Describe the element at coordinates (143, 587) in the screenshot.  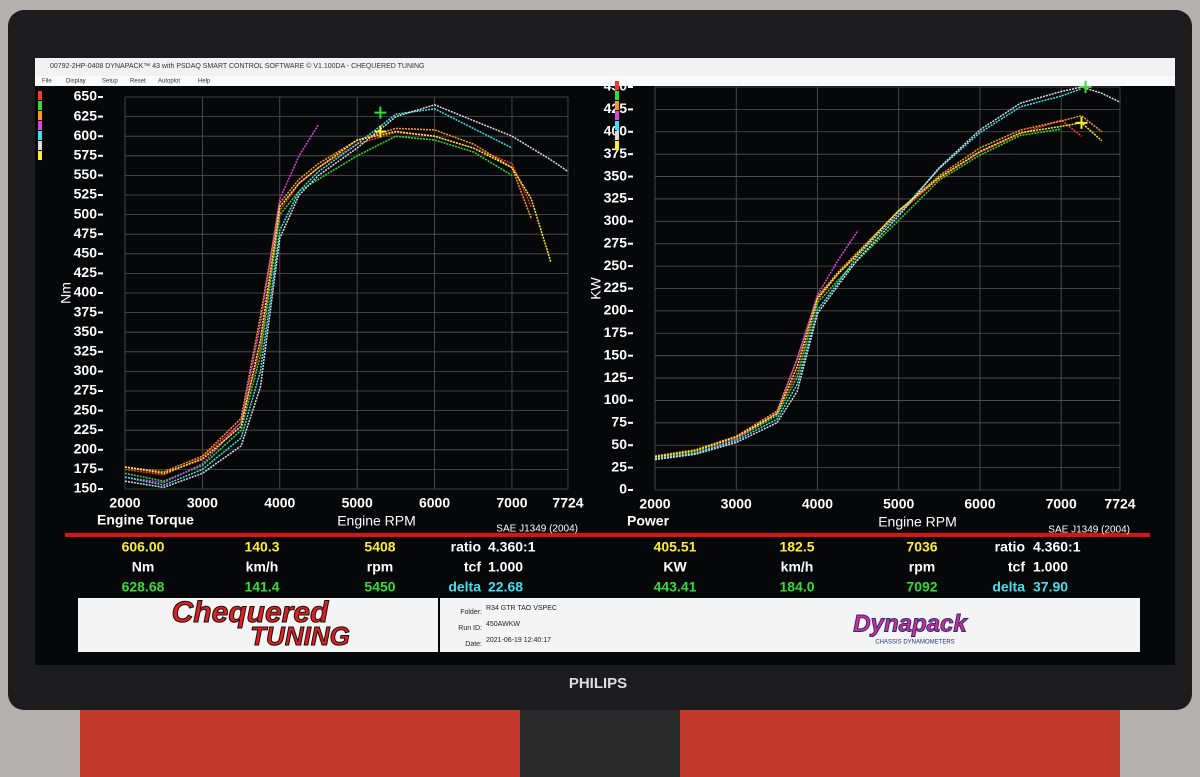
I see `readout-value: 628.68` at that location.